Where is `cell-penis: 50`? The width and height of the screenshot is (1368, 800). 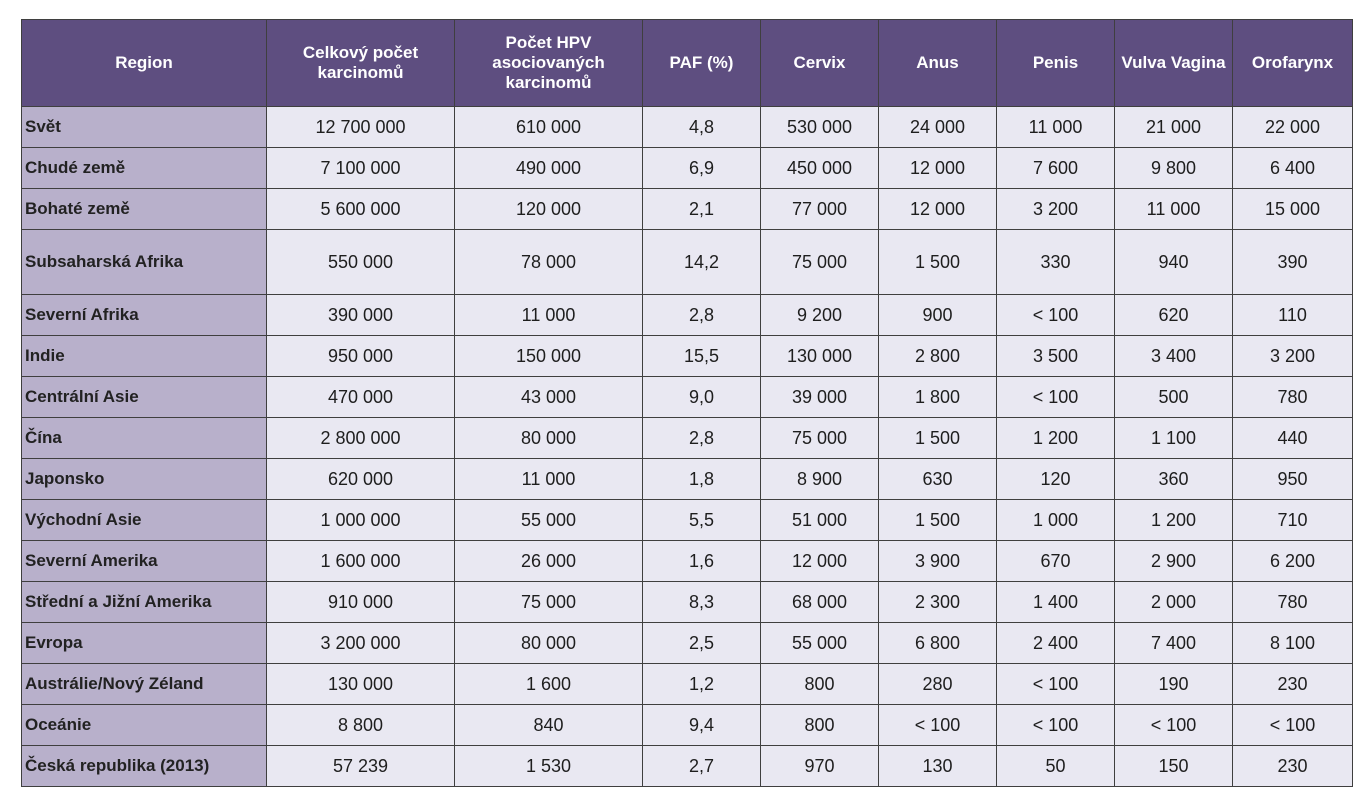
cell-penis: 50 is located at coordinates (1055, 766).